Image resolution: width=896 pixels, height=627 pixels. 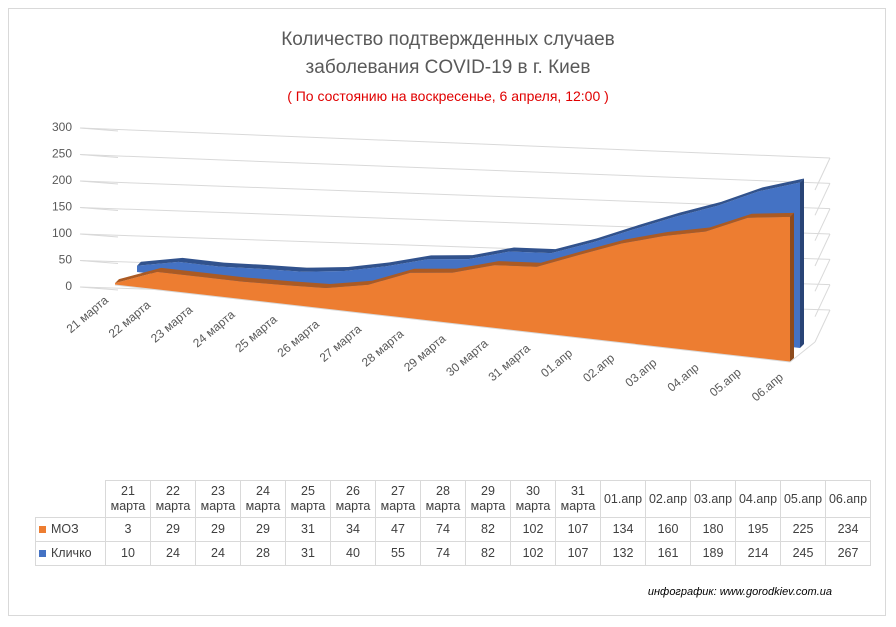 I want to click on x-tick-label: 28 марта, so click(x=383, y=347).